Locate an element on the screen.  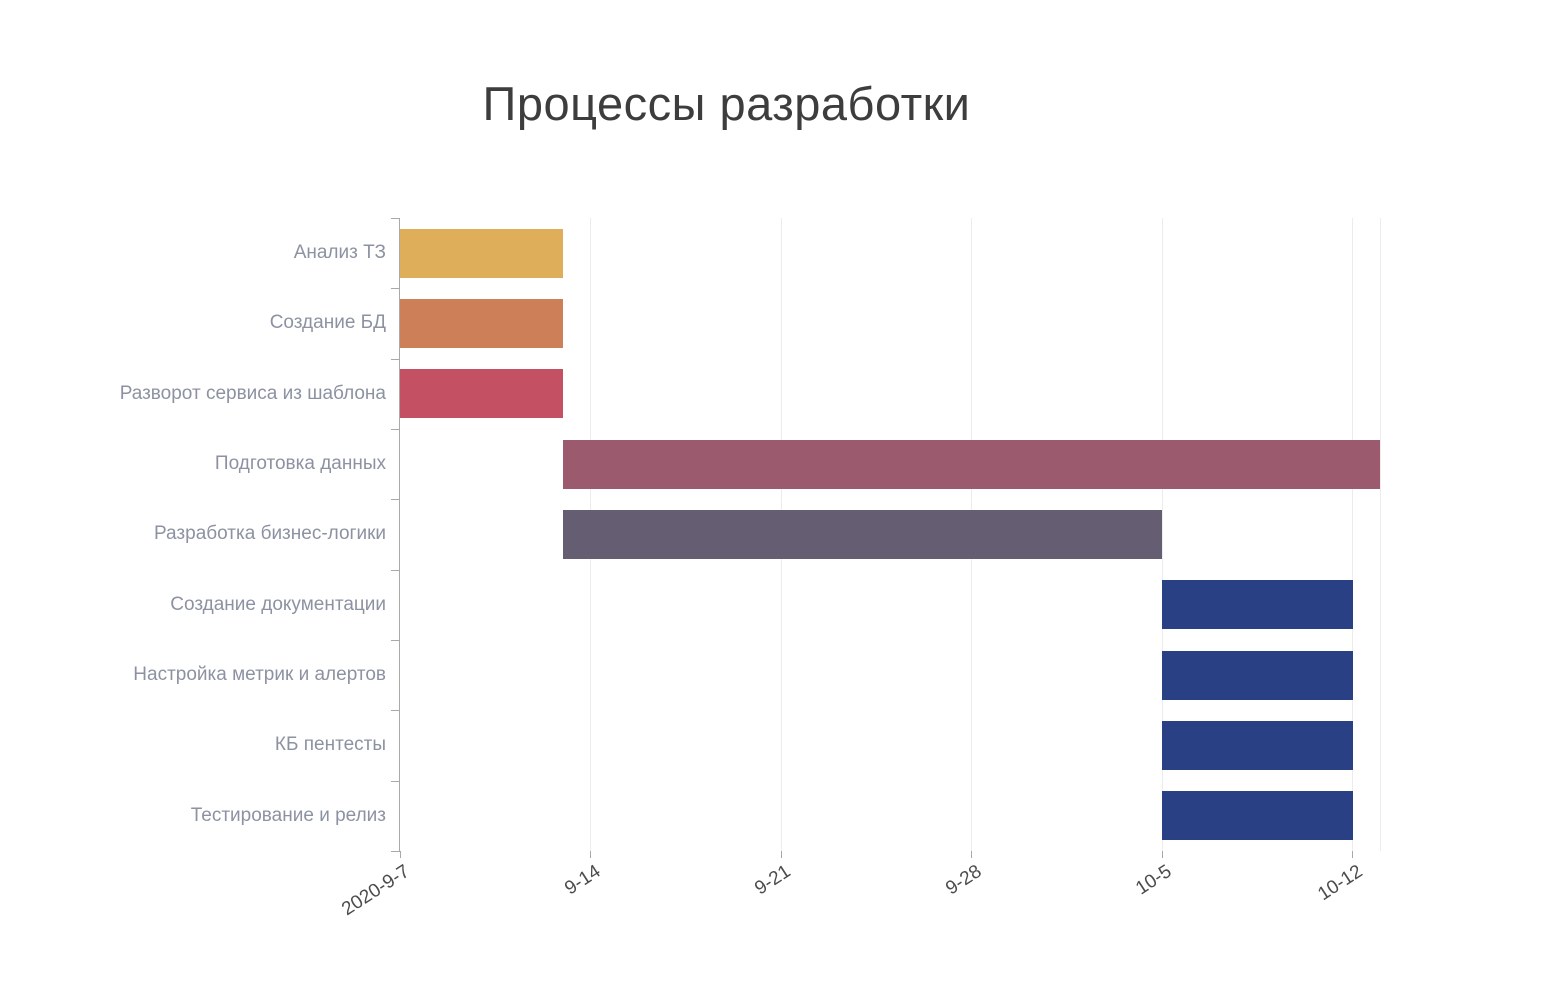
y-axis-label: Создание БД is located at coordinates (327, 323).